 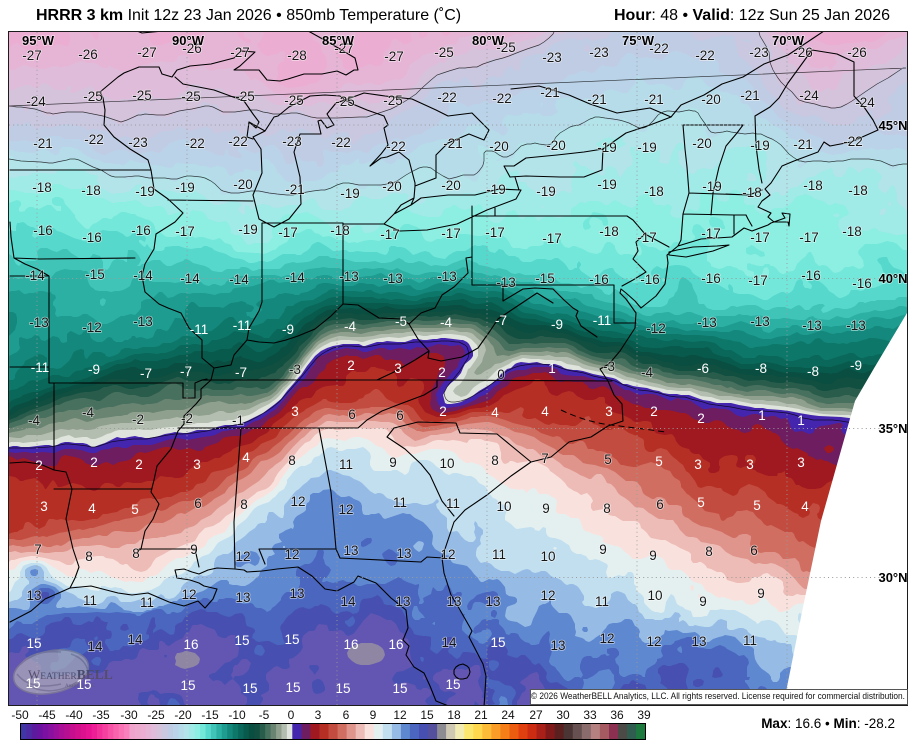 What do you see at coordinates (351, 365) in the screenshot?
I see `svg-text: 2` at bounding box center [351, 365].